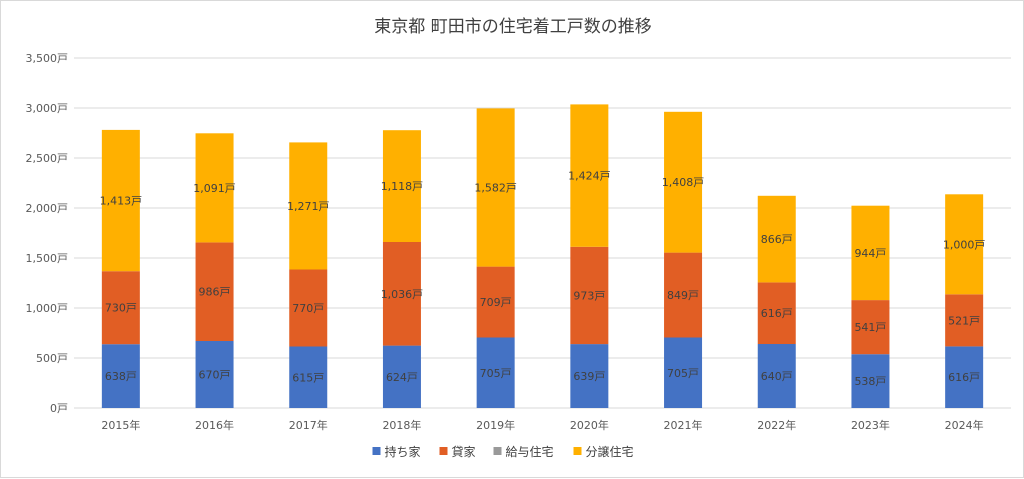  Describe the element at coordinates (120, 425) in the screenshot. I see `x-tick-label: 2015年` at that location.